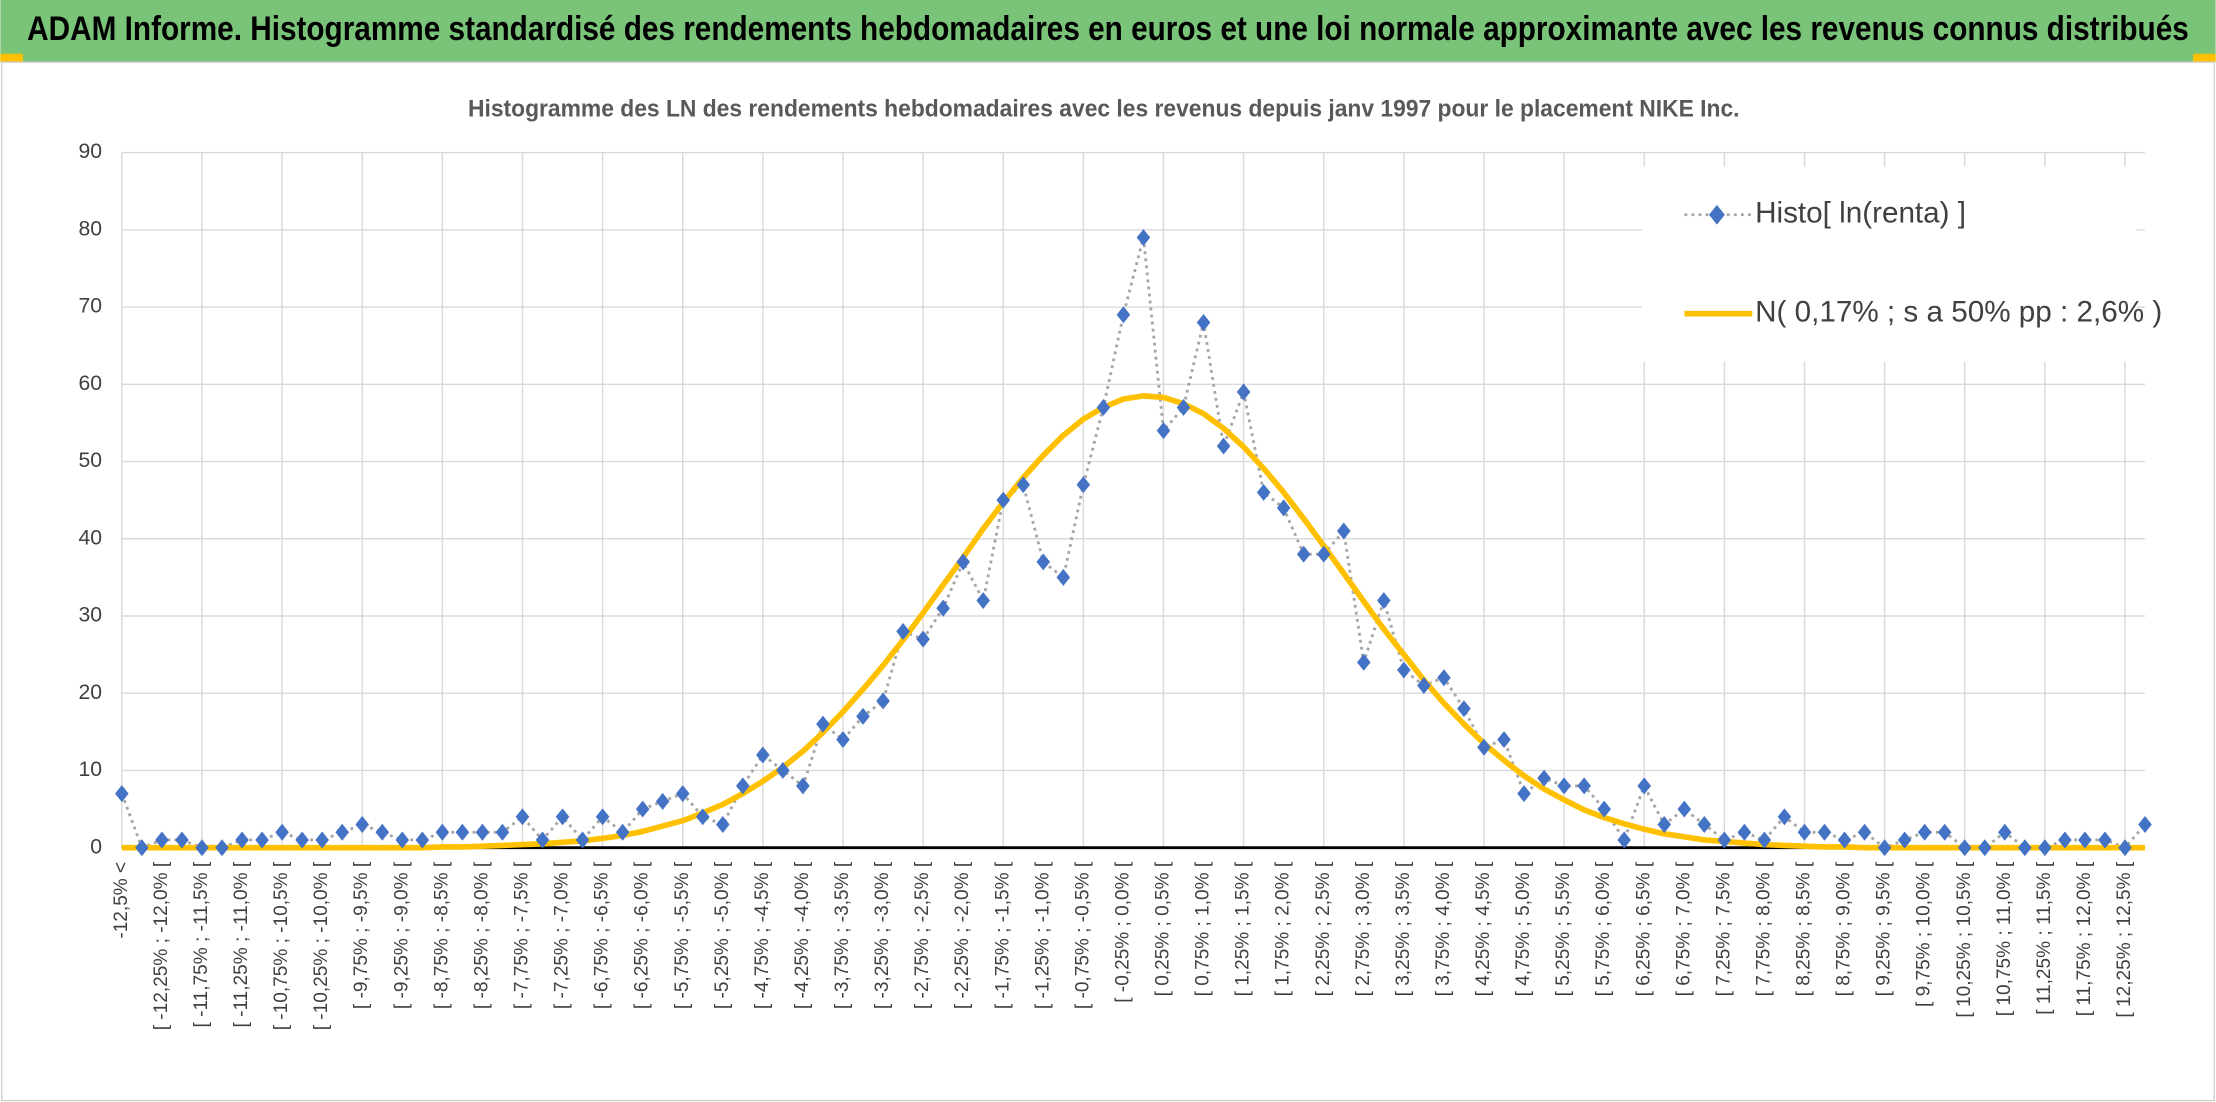  Describe the element at coordinates (1042, 935) in the screenshot. I see `x-tick-label: [ -1,25% ; -1,0% [` at that location.